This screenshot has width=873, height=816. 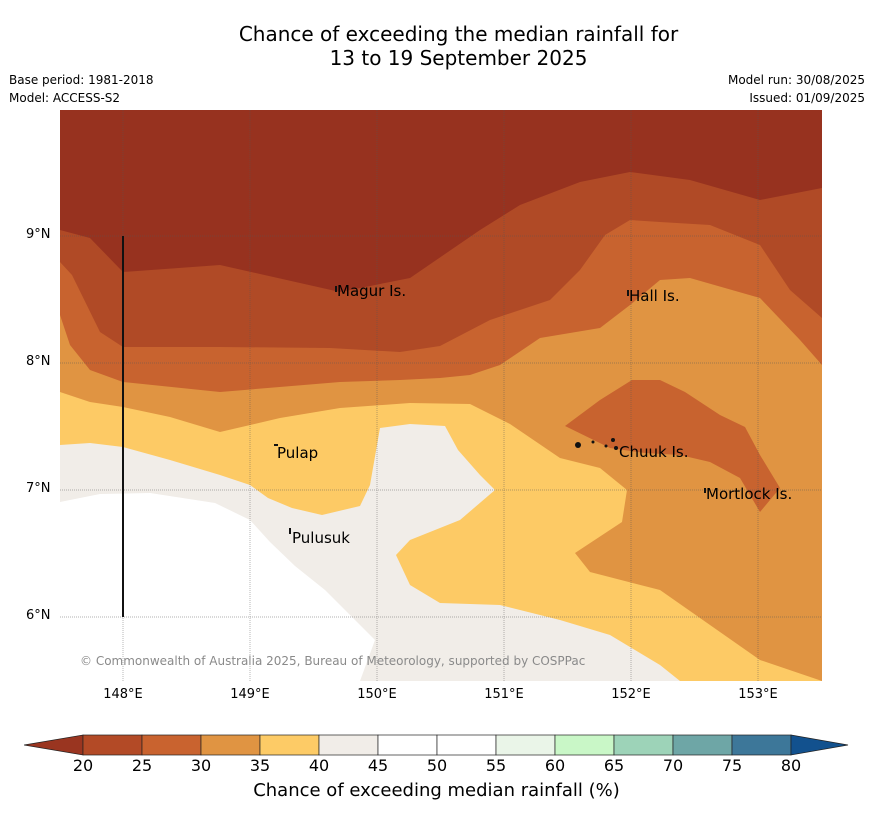 I want to click on colorbar-tick-50: 50, so click(x=437, y=765).